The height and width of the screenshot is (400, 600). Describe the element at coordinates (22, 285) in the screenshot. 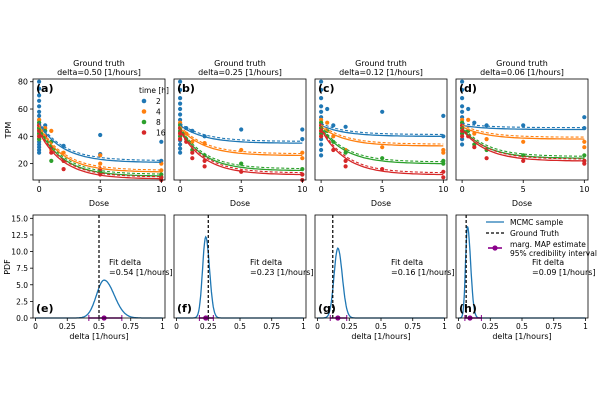

I see `y-tick-label: 5.0` at that location.